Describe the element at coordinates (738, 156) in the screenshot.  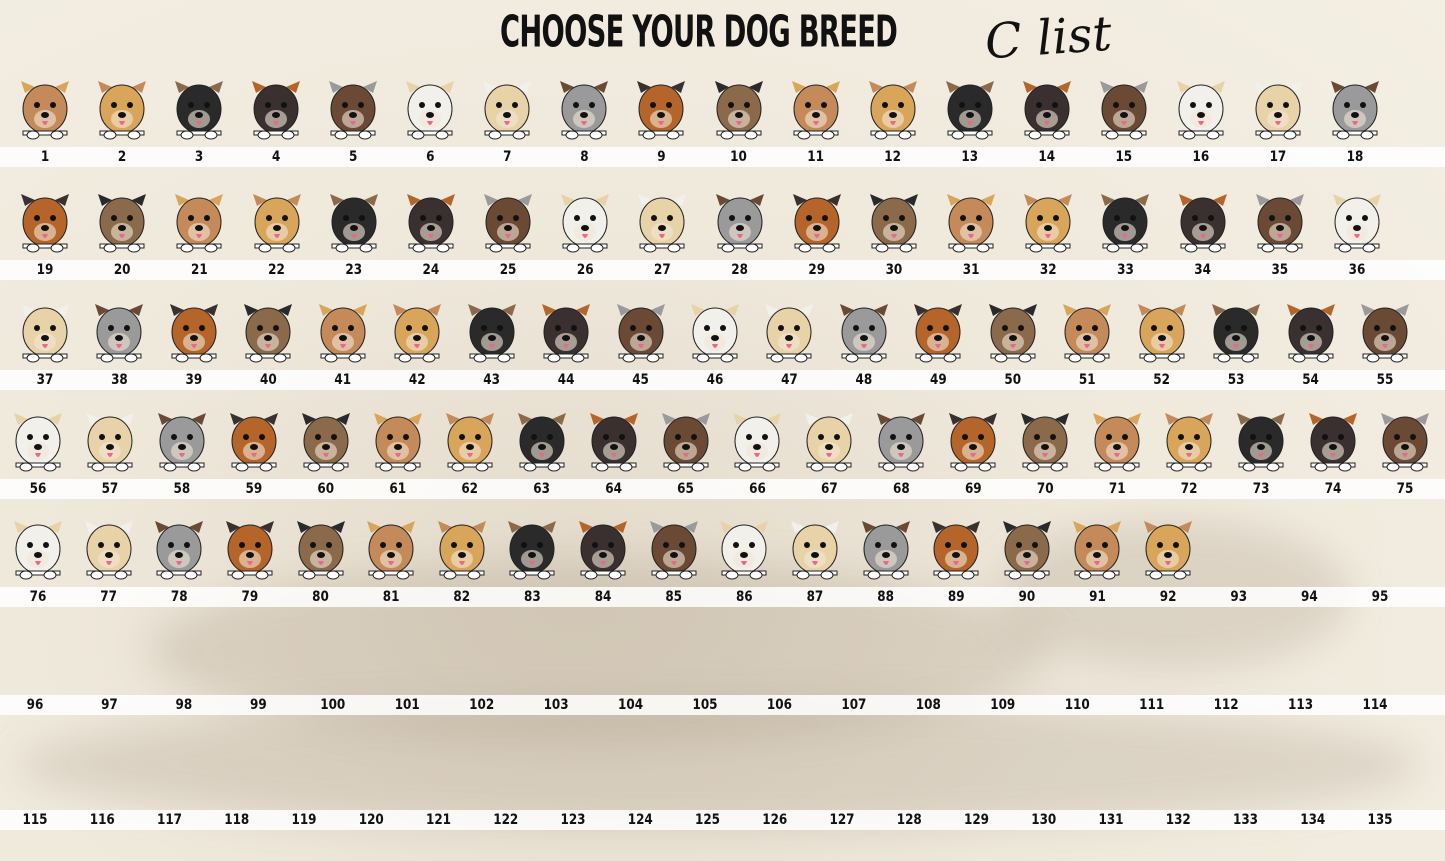
I see `breed-number-label: 10` at that location.